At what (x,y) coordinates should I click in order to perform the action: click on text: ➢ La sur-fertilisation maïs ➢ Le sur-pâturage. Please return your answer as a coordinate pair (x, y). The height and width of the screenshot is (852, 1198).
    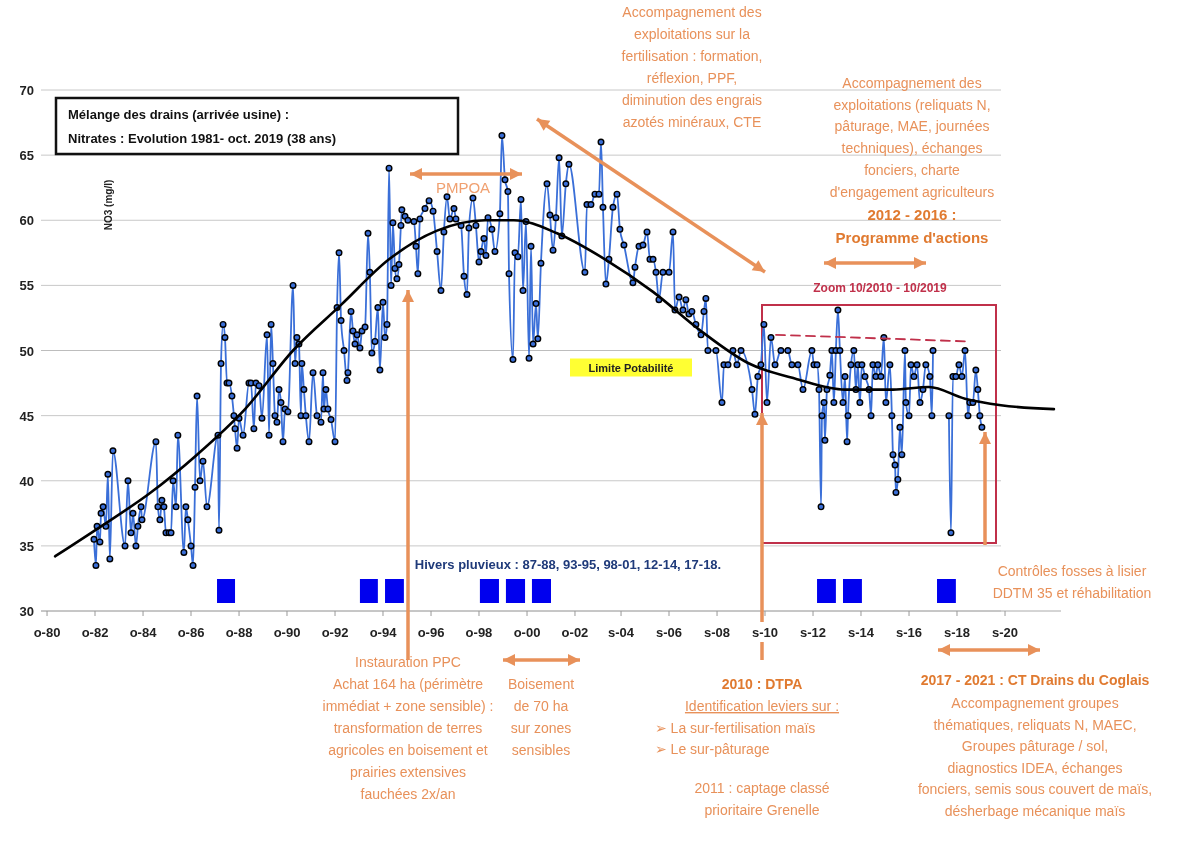
    Looking at the image, I should click on (735, 738).